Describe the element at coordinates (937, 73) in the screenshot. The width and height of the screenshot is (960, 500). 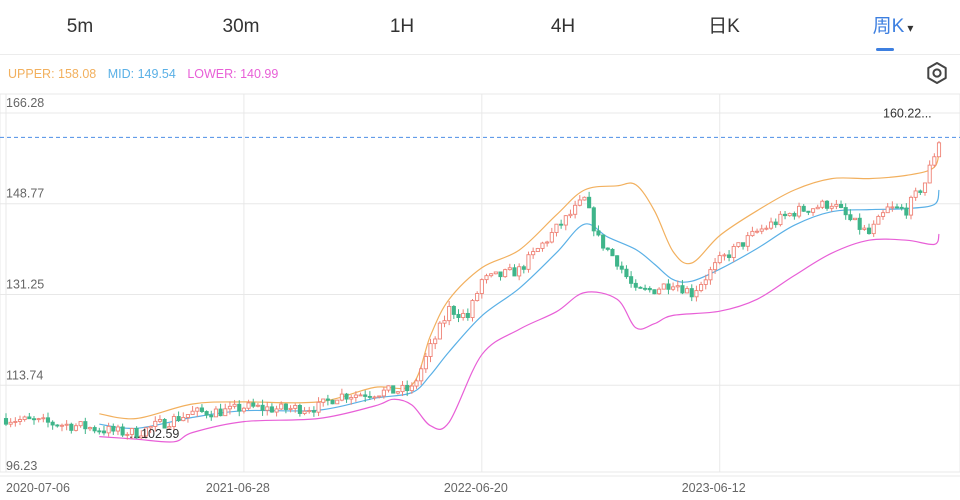
I see `gear-icon` at that location.